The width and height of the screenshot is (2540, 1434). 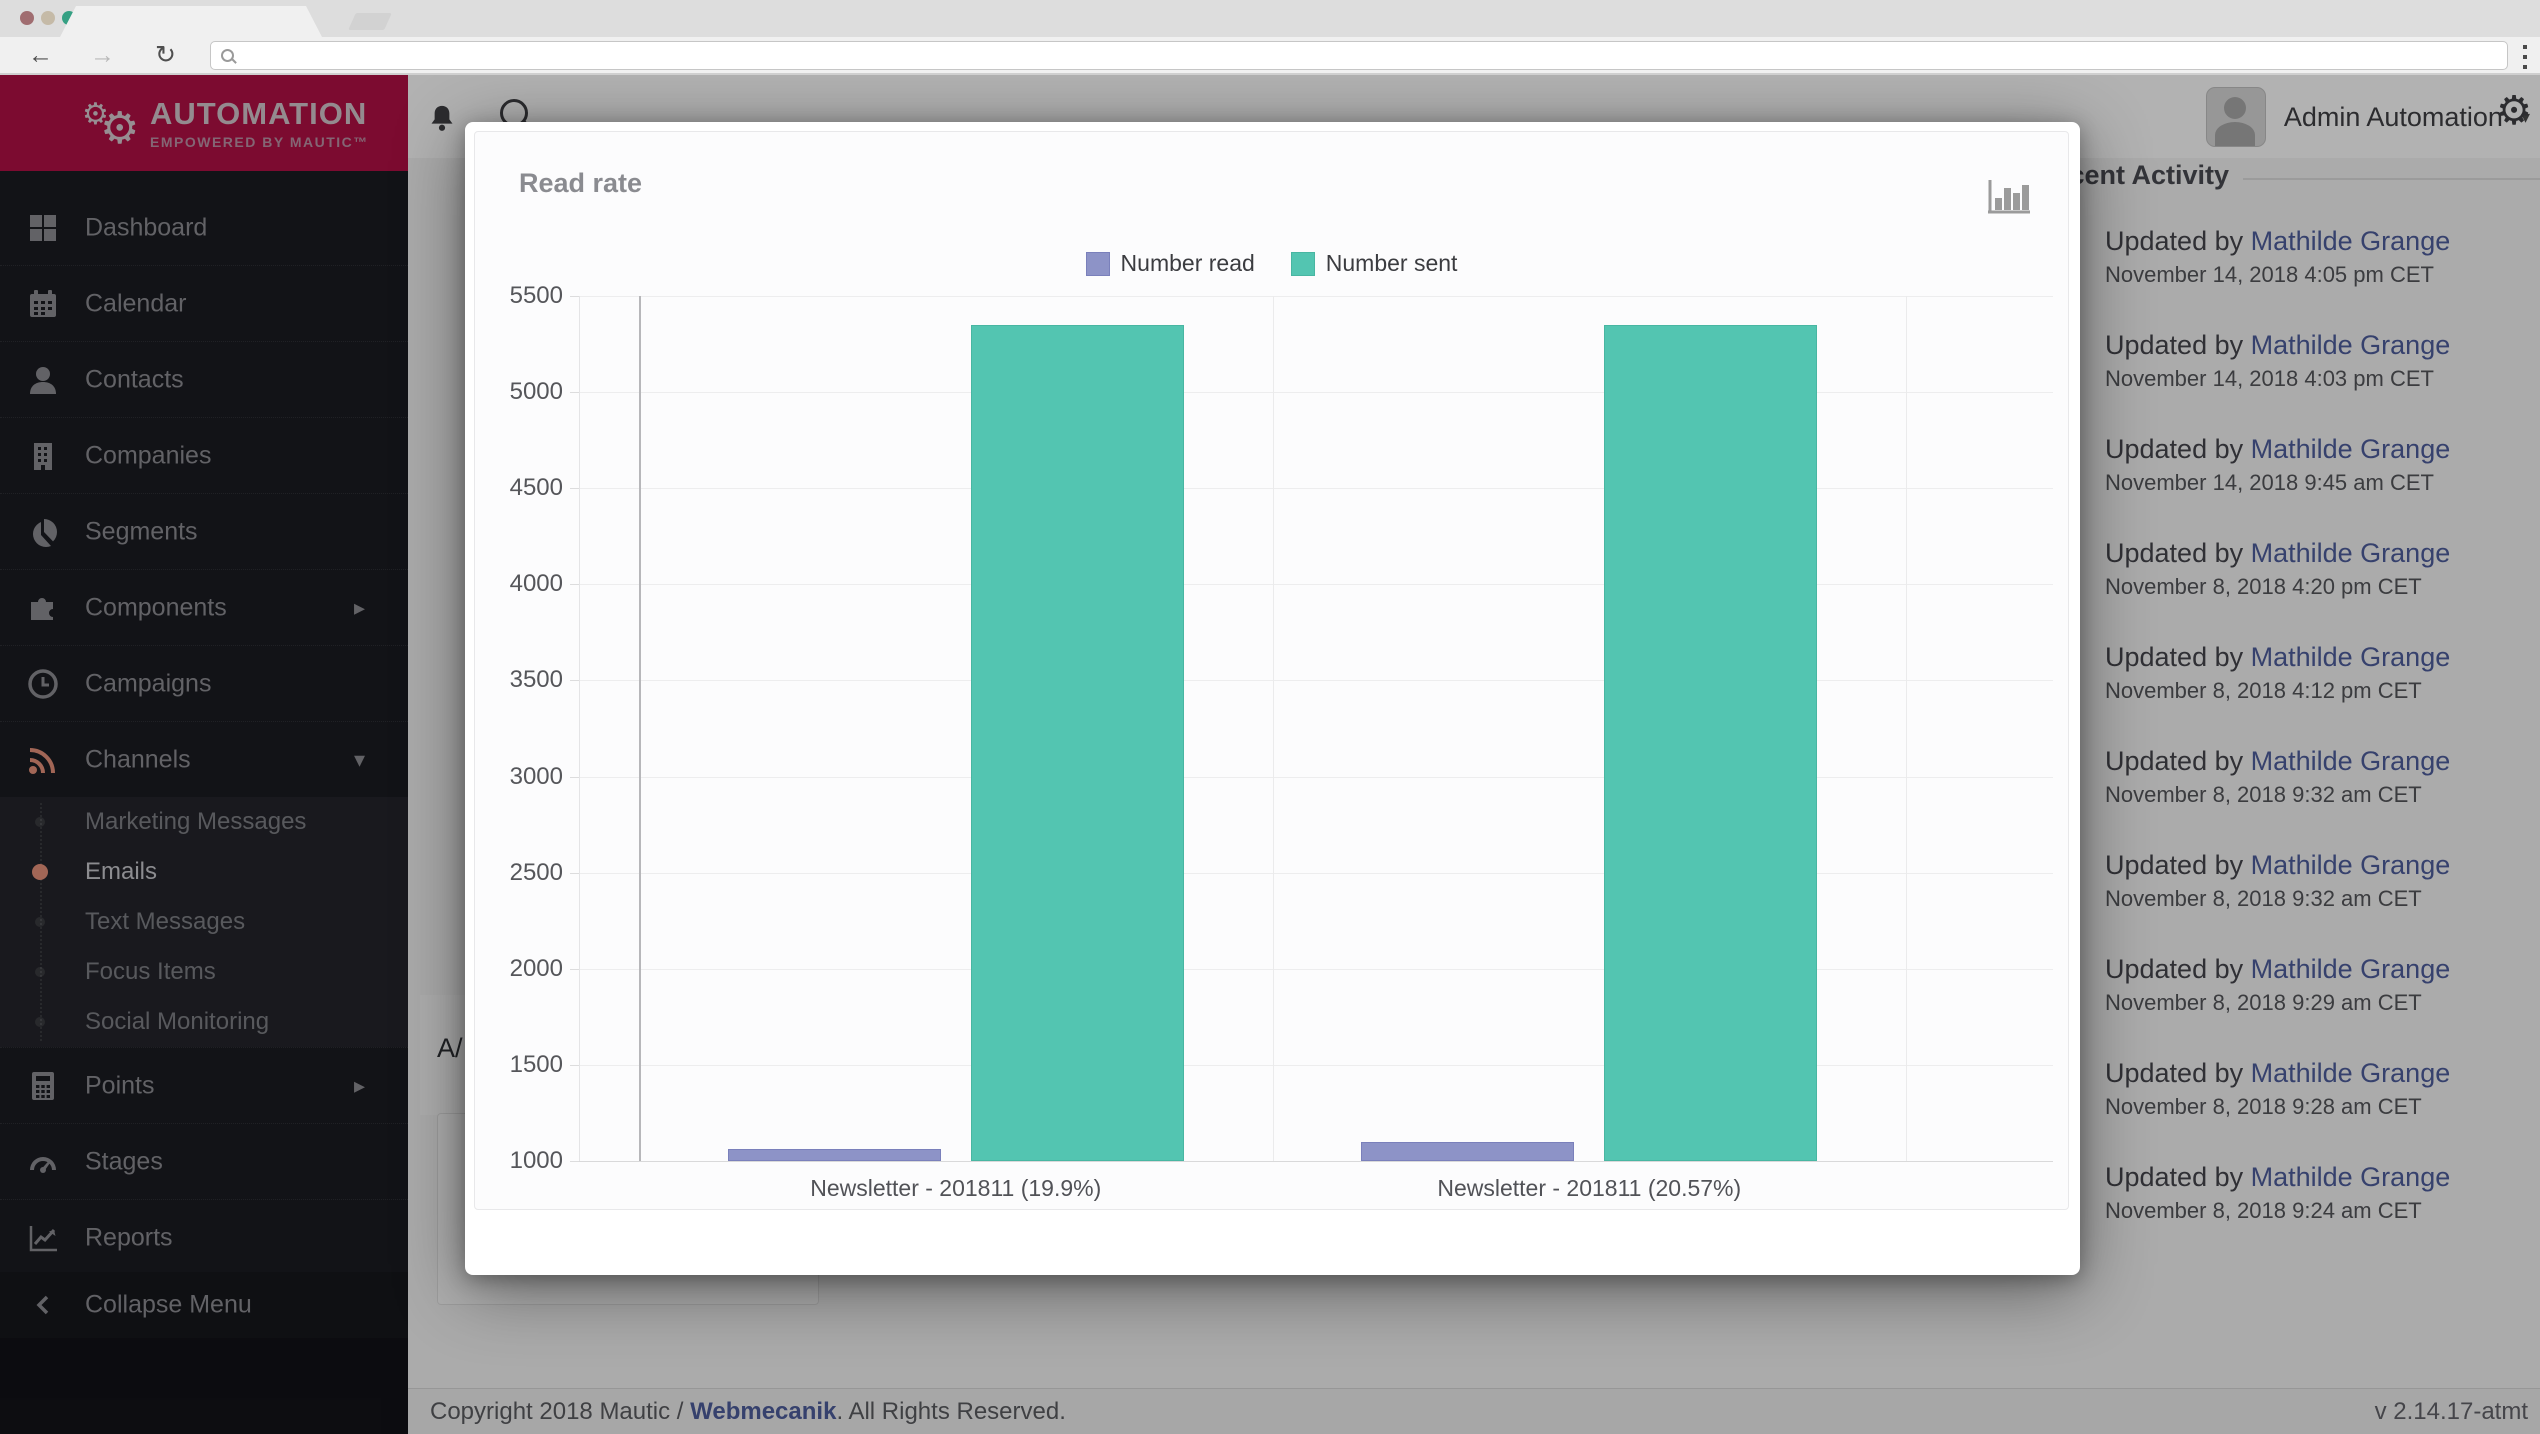 I want to click on bar-number-read, so click(x=834, y=1154).